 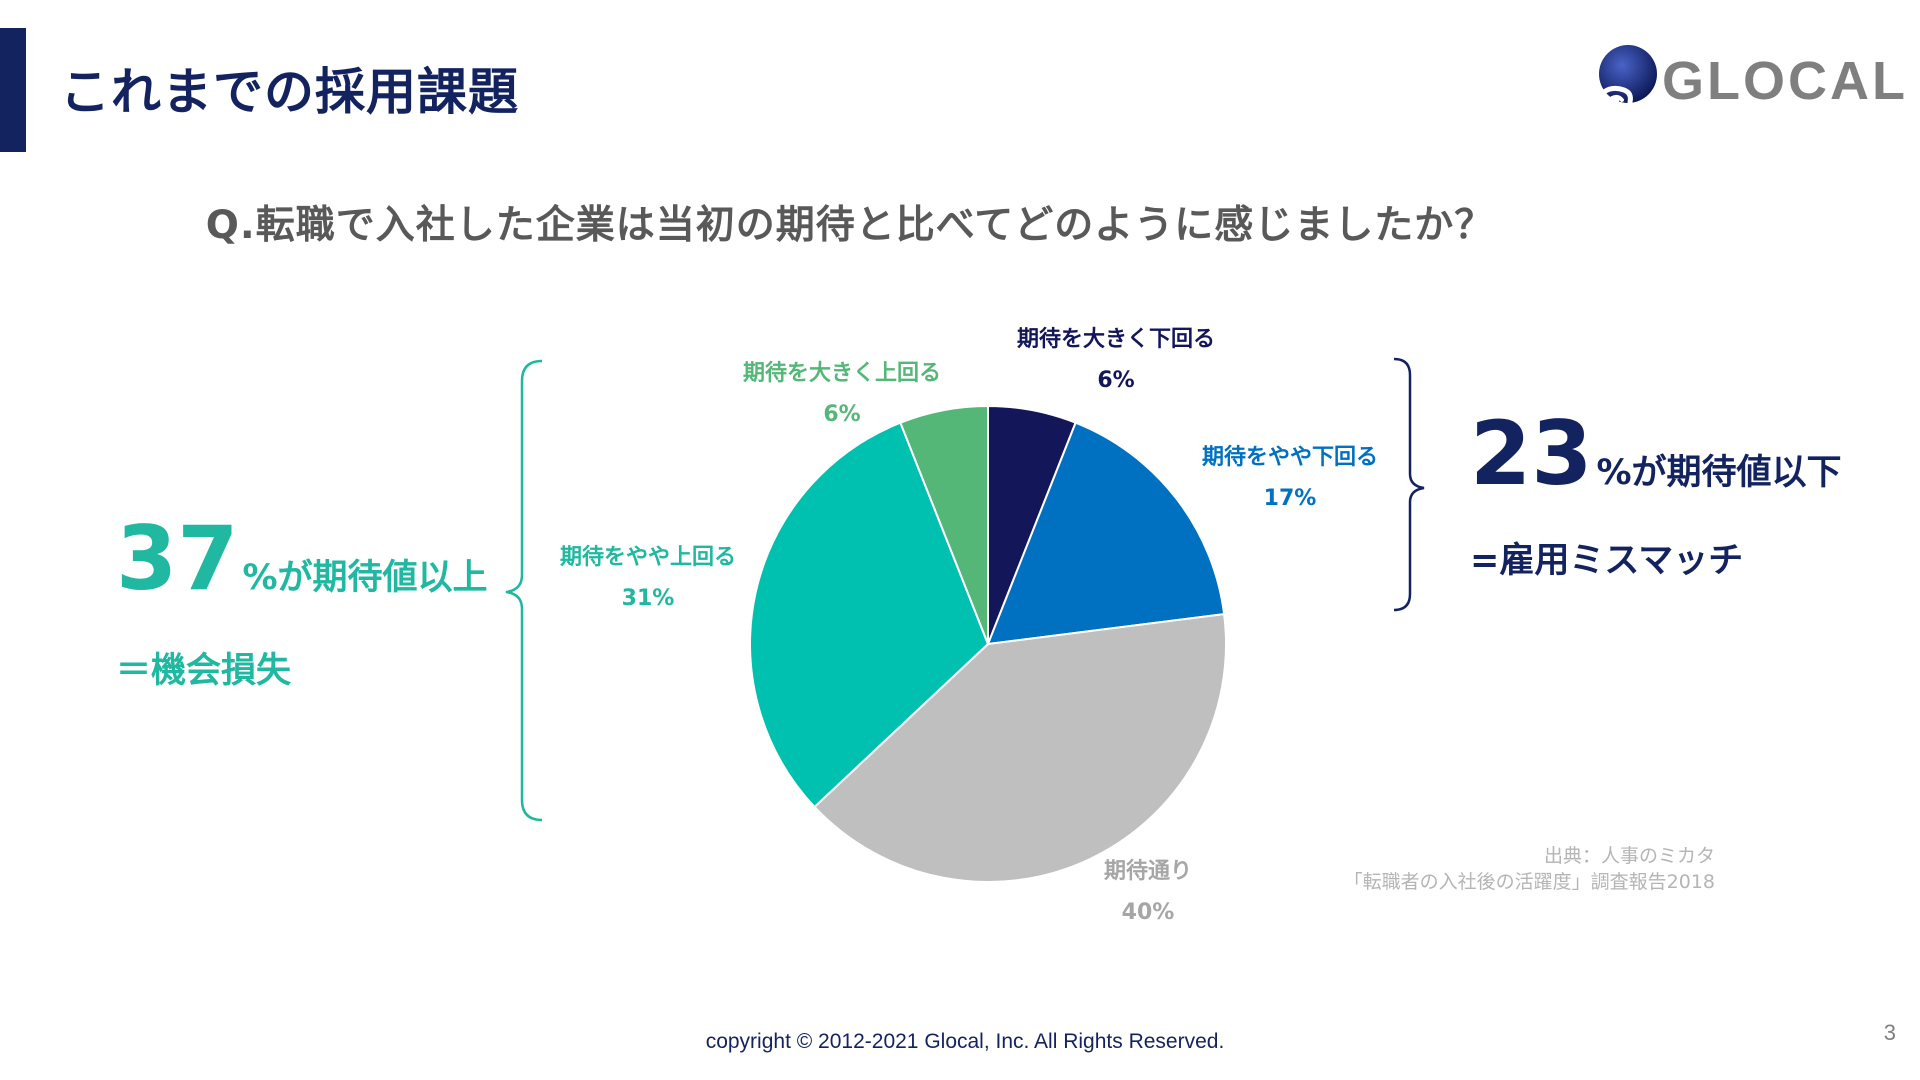 I want to click on source-note: 出典：人事のミカタ 「転職者の入社後の活躍度」調査報告2018, so click(x=1529, y=869).